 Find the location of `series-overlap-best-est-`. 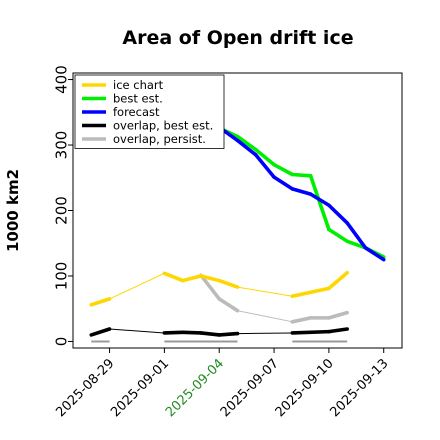

series-overlap-best-est- is located at coordinates (219, 332).